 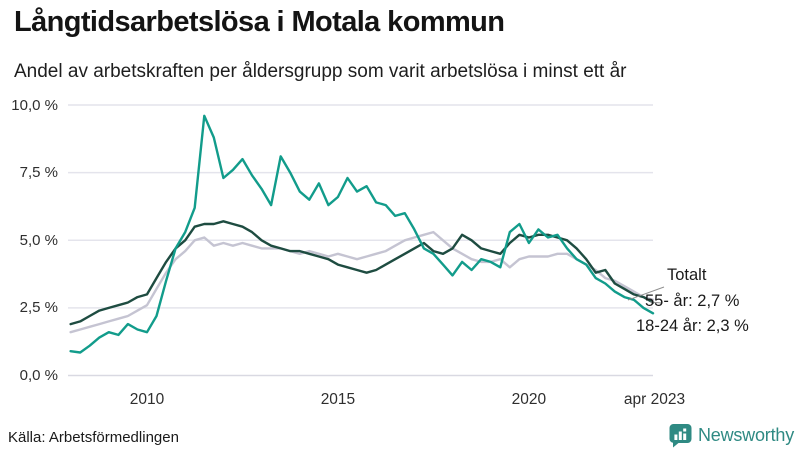 What do you see at coordinates (680, 436) in the screenshot?
I see `newsworthy-logo-icon` at bounding box center [680, 436].